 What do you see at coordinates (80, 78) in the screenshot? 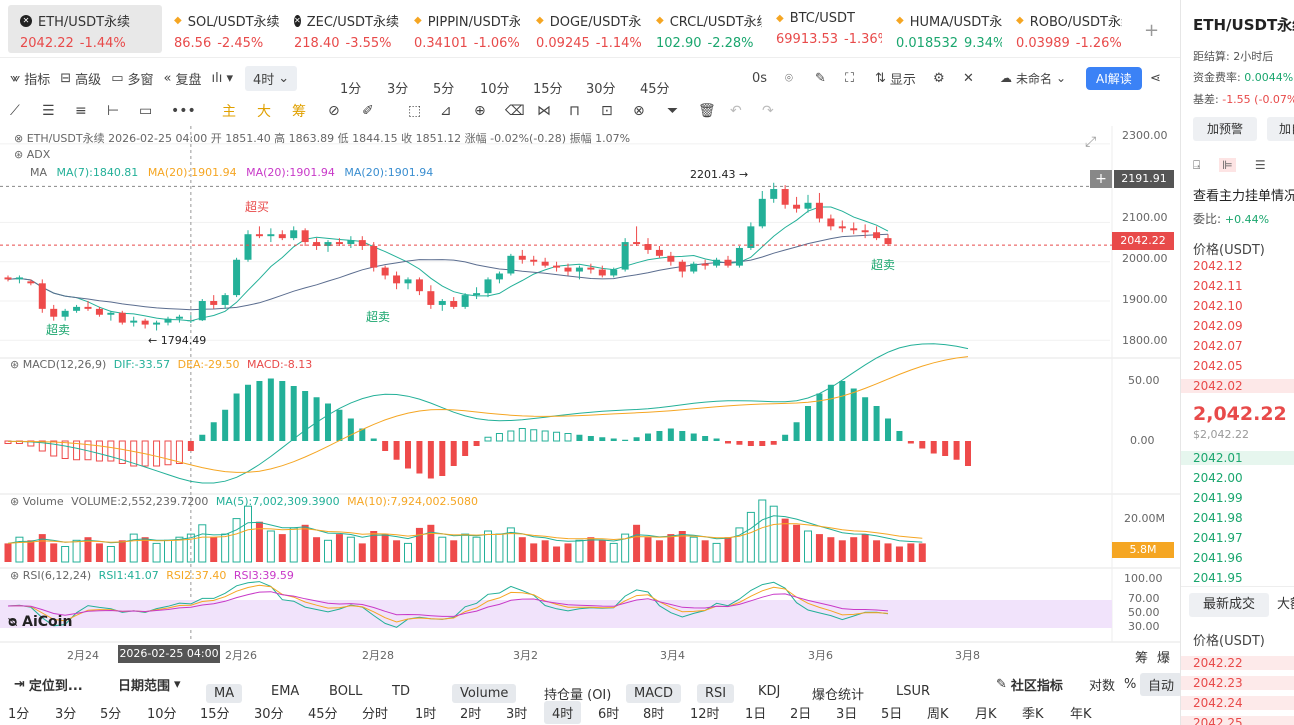
I see `advanced-button: ⊟ 高级` at bounding box center [80, 78].